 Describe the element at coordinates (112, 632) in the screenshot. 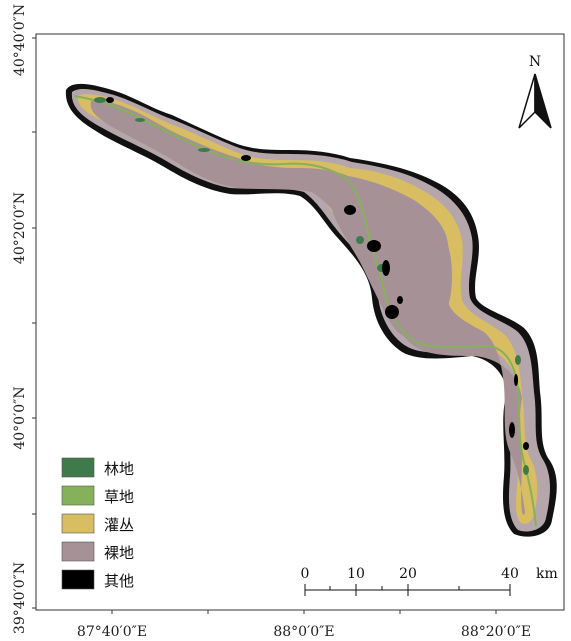

I see `lon-label-1: 87°40′0″E` at that location.